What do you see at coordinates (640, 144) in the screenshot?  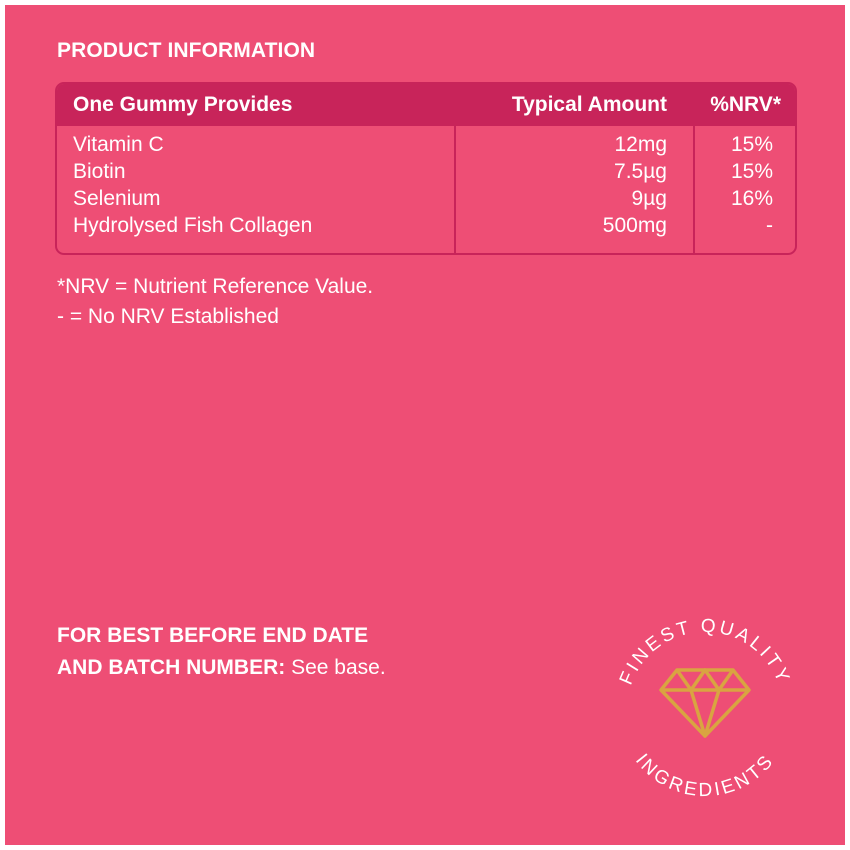 I see `nutrient-amount: 12mg` at bounding box center [640, 144].